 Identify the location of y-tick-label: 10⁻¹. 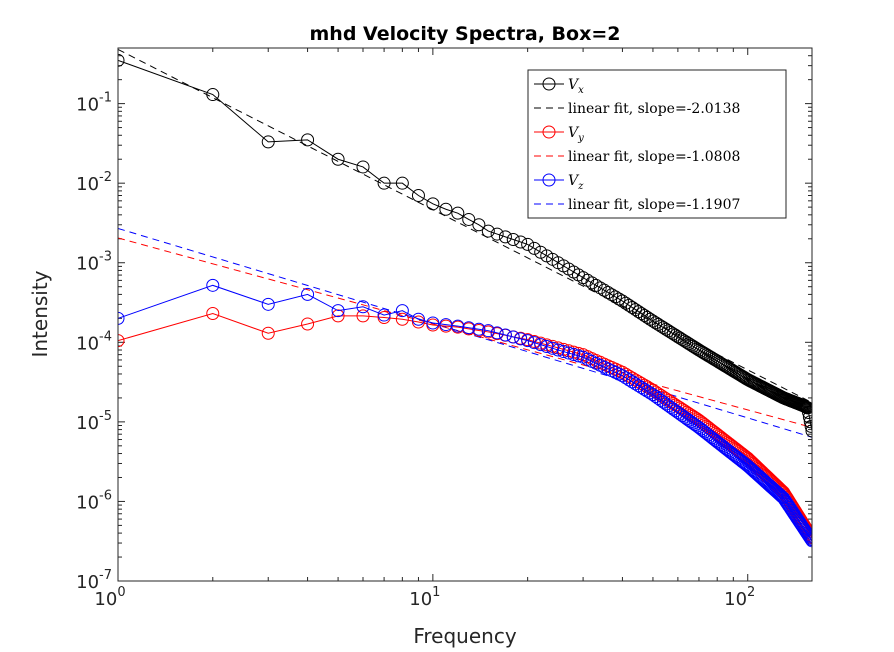
(94, 103).